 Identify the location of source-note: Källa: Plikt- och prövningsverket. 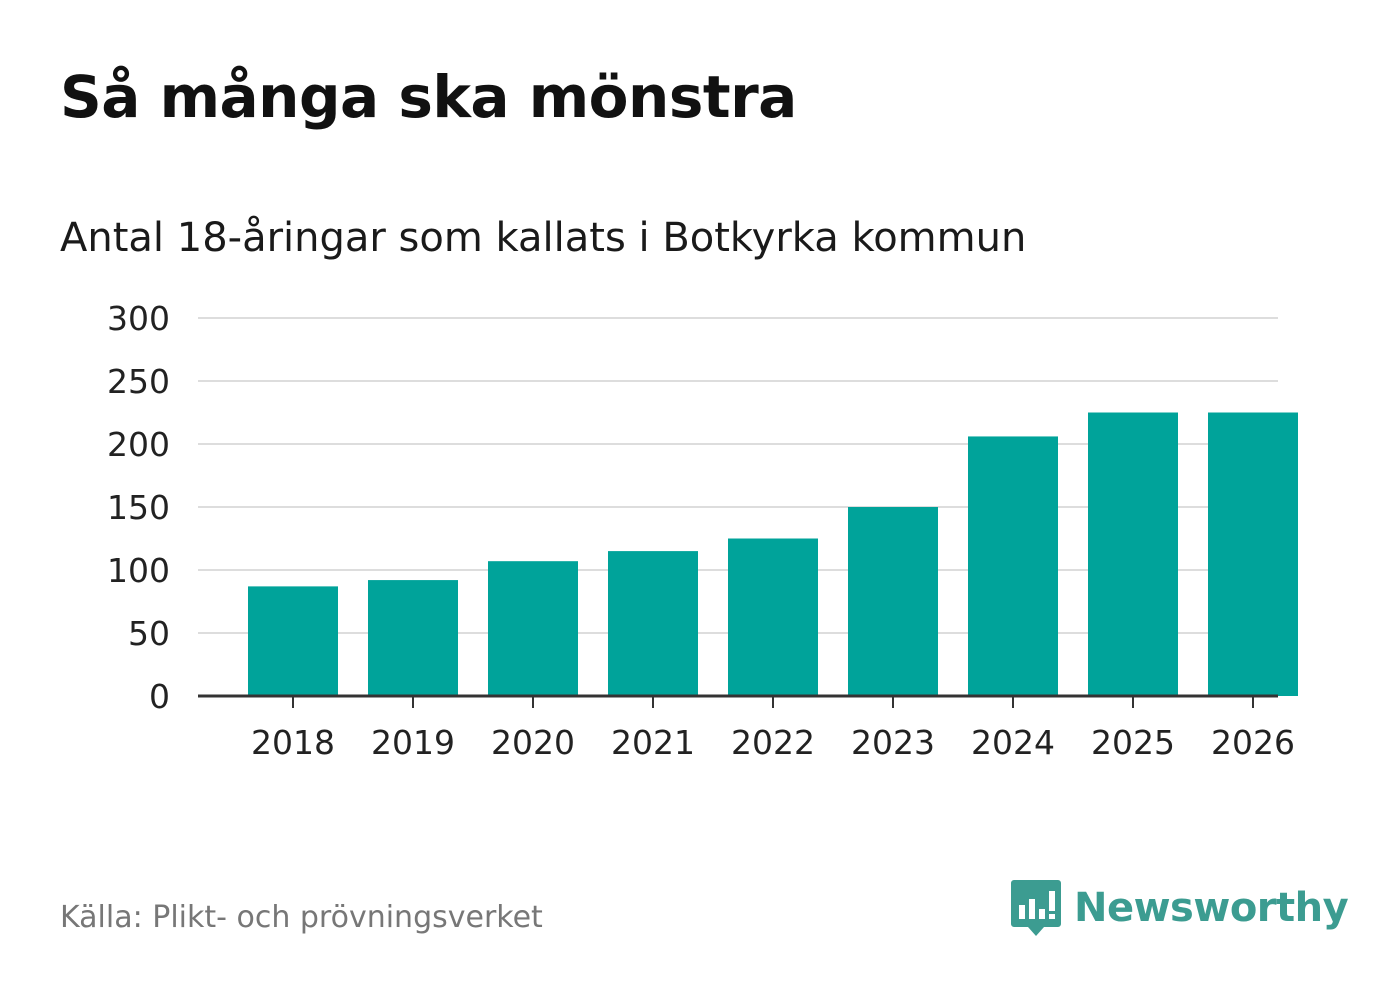
(301, 917).